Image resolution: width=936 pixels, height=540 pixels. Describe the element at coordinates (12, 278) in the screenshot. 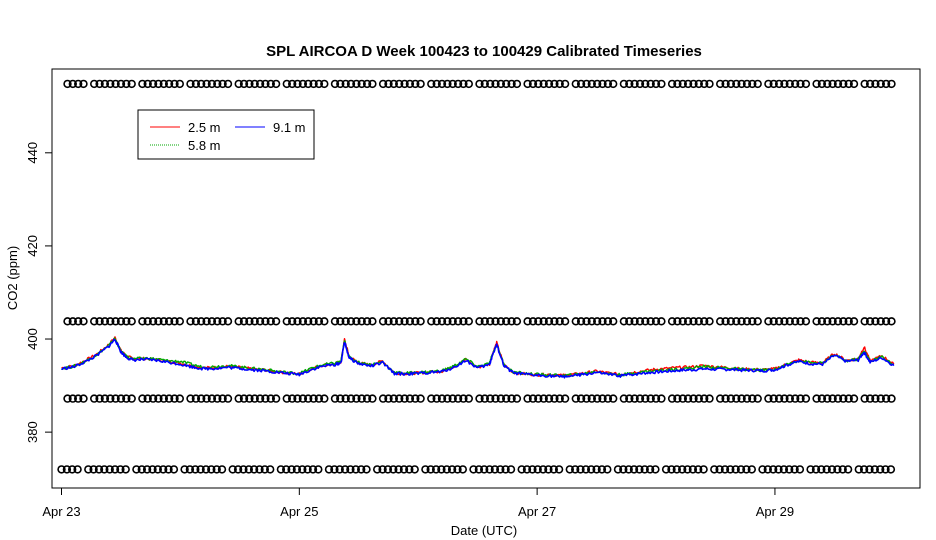

I see `y-axis-label: CO2 (ppm)` at that location.